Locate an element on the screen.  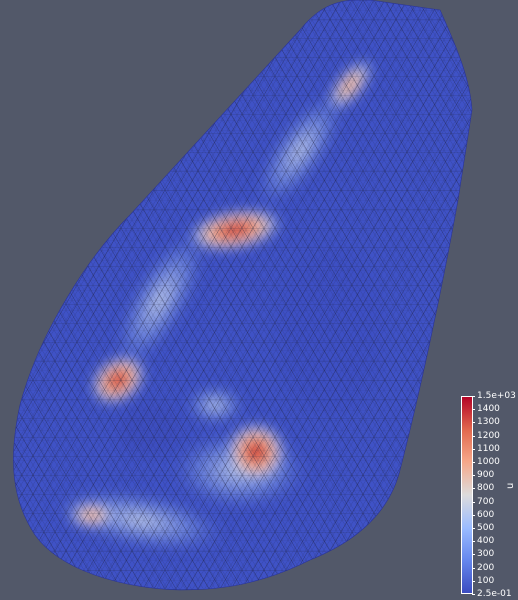
colorbar is located at coordinates (467, 495).